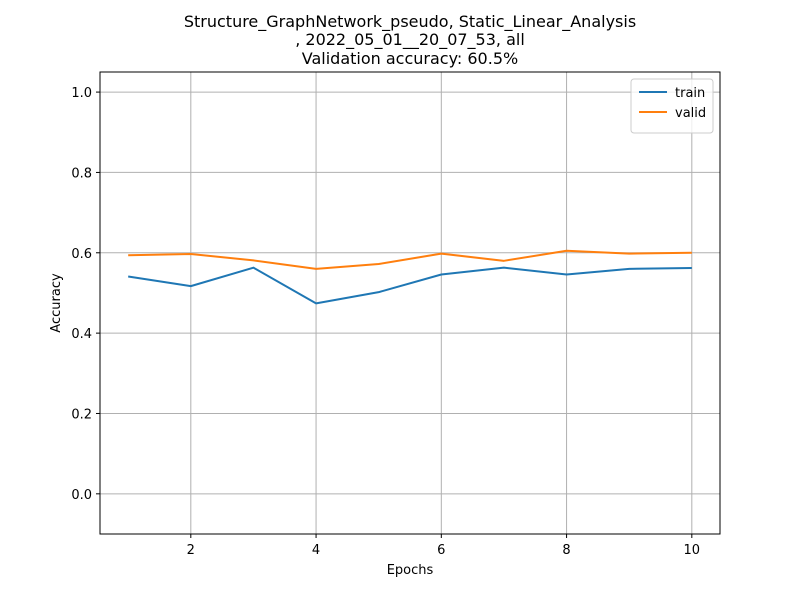 Image resolution: width=800 pixels, height=600 pixels. What do you see at coordinates (56, 303) in the screenshot?
I see `y-axis-label: Accuracy` at bounding box center [56, 303].